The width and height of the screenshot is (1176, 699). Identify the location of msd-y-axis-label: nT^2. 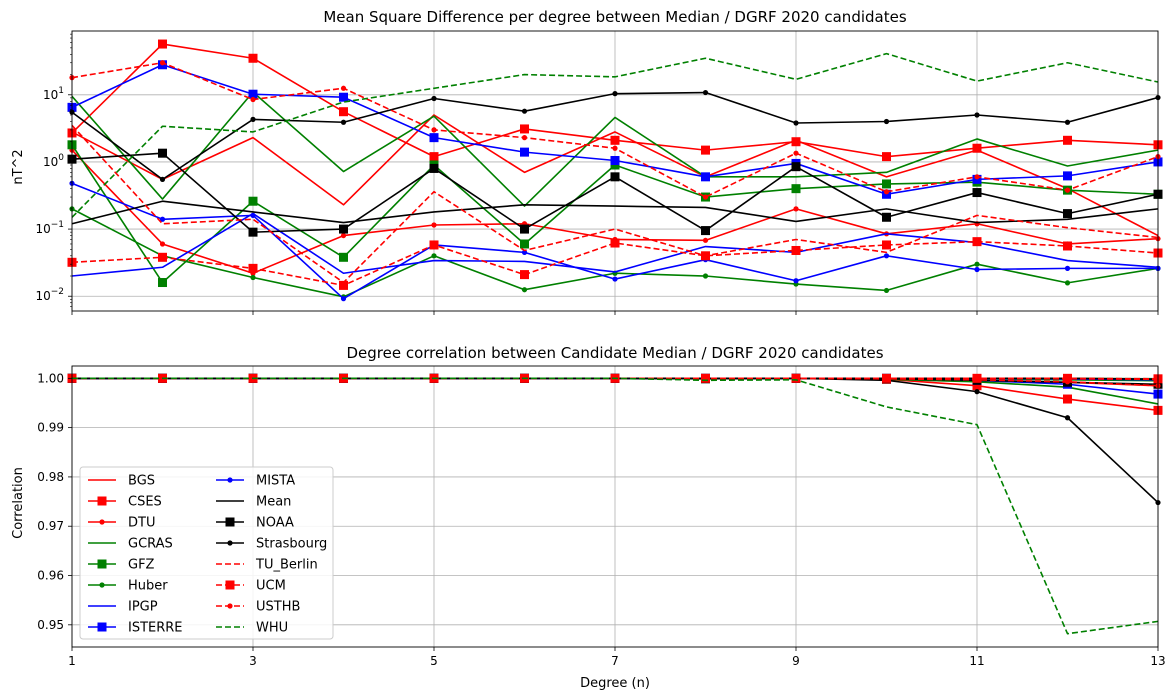
(18, 166).